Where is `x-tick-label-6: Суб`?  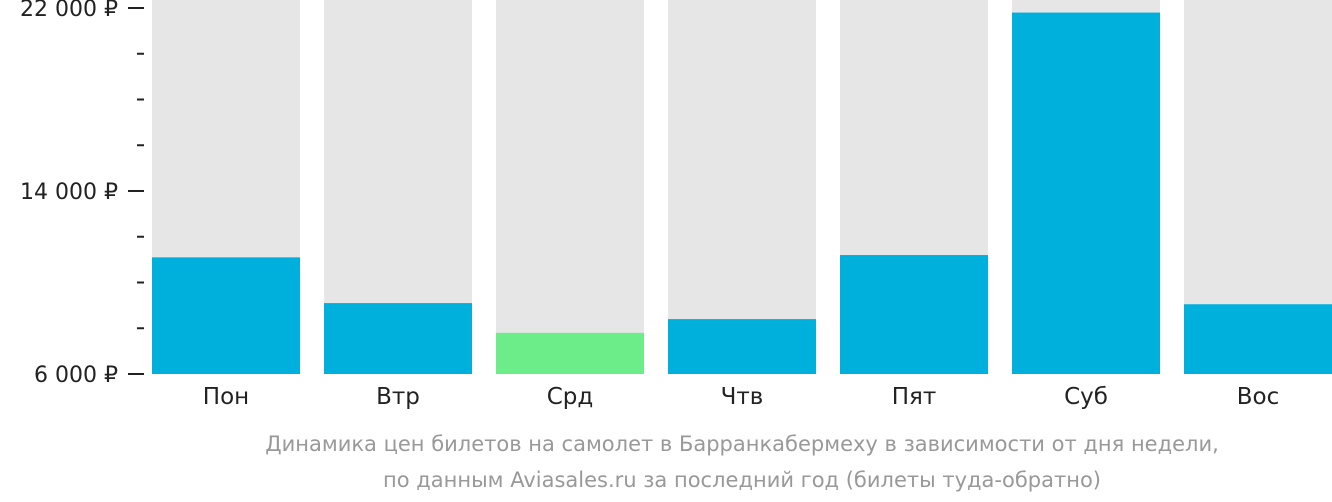
x-tick-label-6: Суб is located at coordinates (1086, 397).